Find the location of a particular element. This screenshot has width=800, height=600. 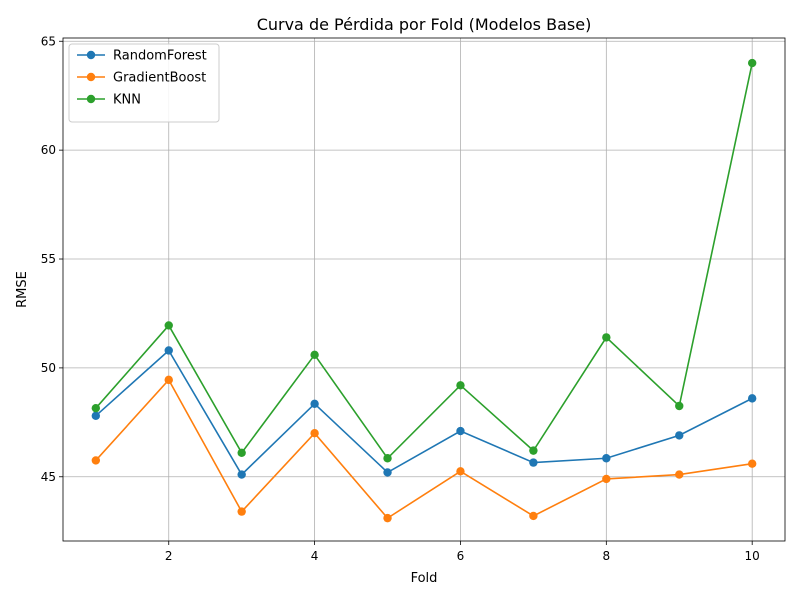

legend-label: RandomForest is located at coordinates (160, 56).